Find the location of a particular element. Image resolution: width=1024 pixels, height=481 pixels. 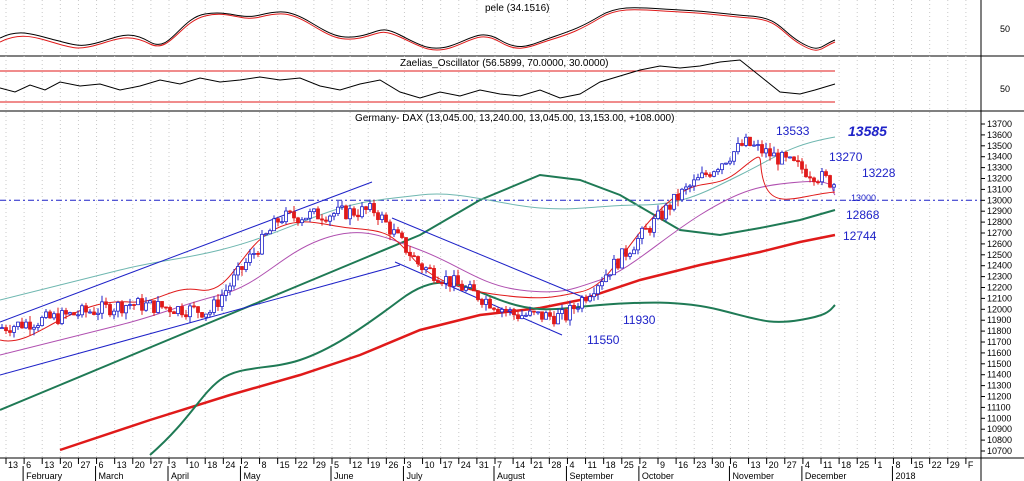

y-tick-label: 11800 is located at coordinates (999, 331).